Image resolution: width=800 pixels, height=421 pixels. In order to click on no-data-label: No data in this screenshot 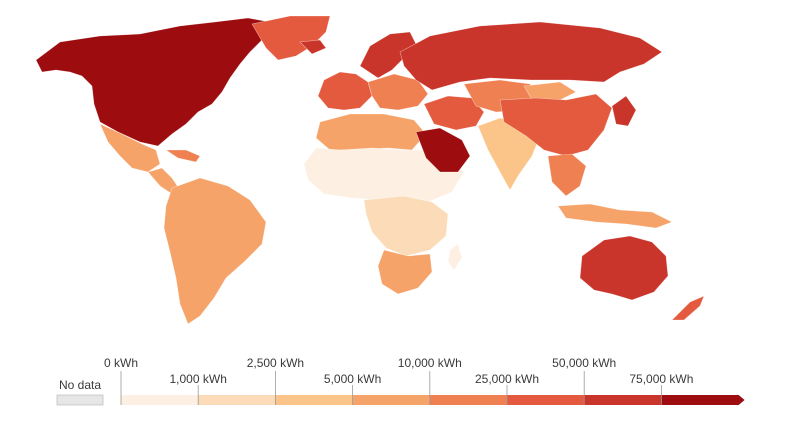, I will do `click(80, 385)`.